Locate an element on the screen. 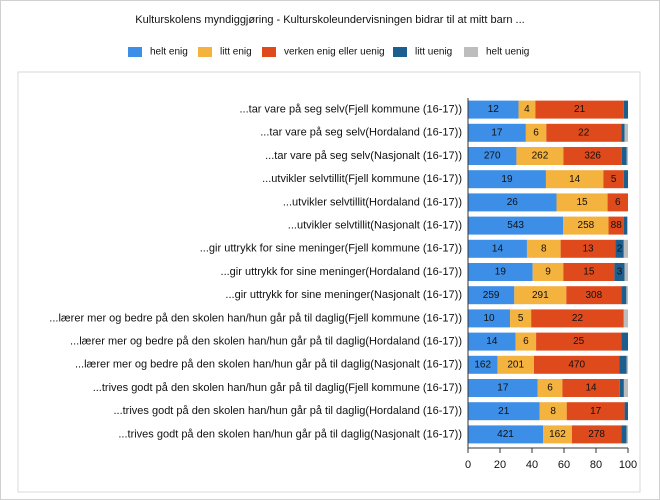 The width and height of the screenshot is (660, 500). data-label: 201 is located at coordinates (515, 364).